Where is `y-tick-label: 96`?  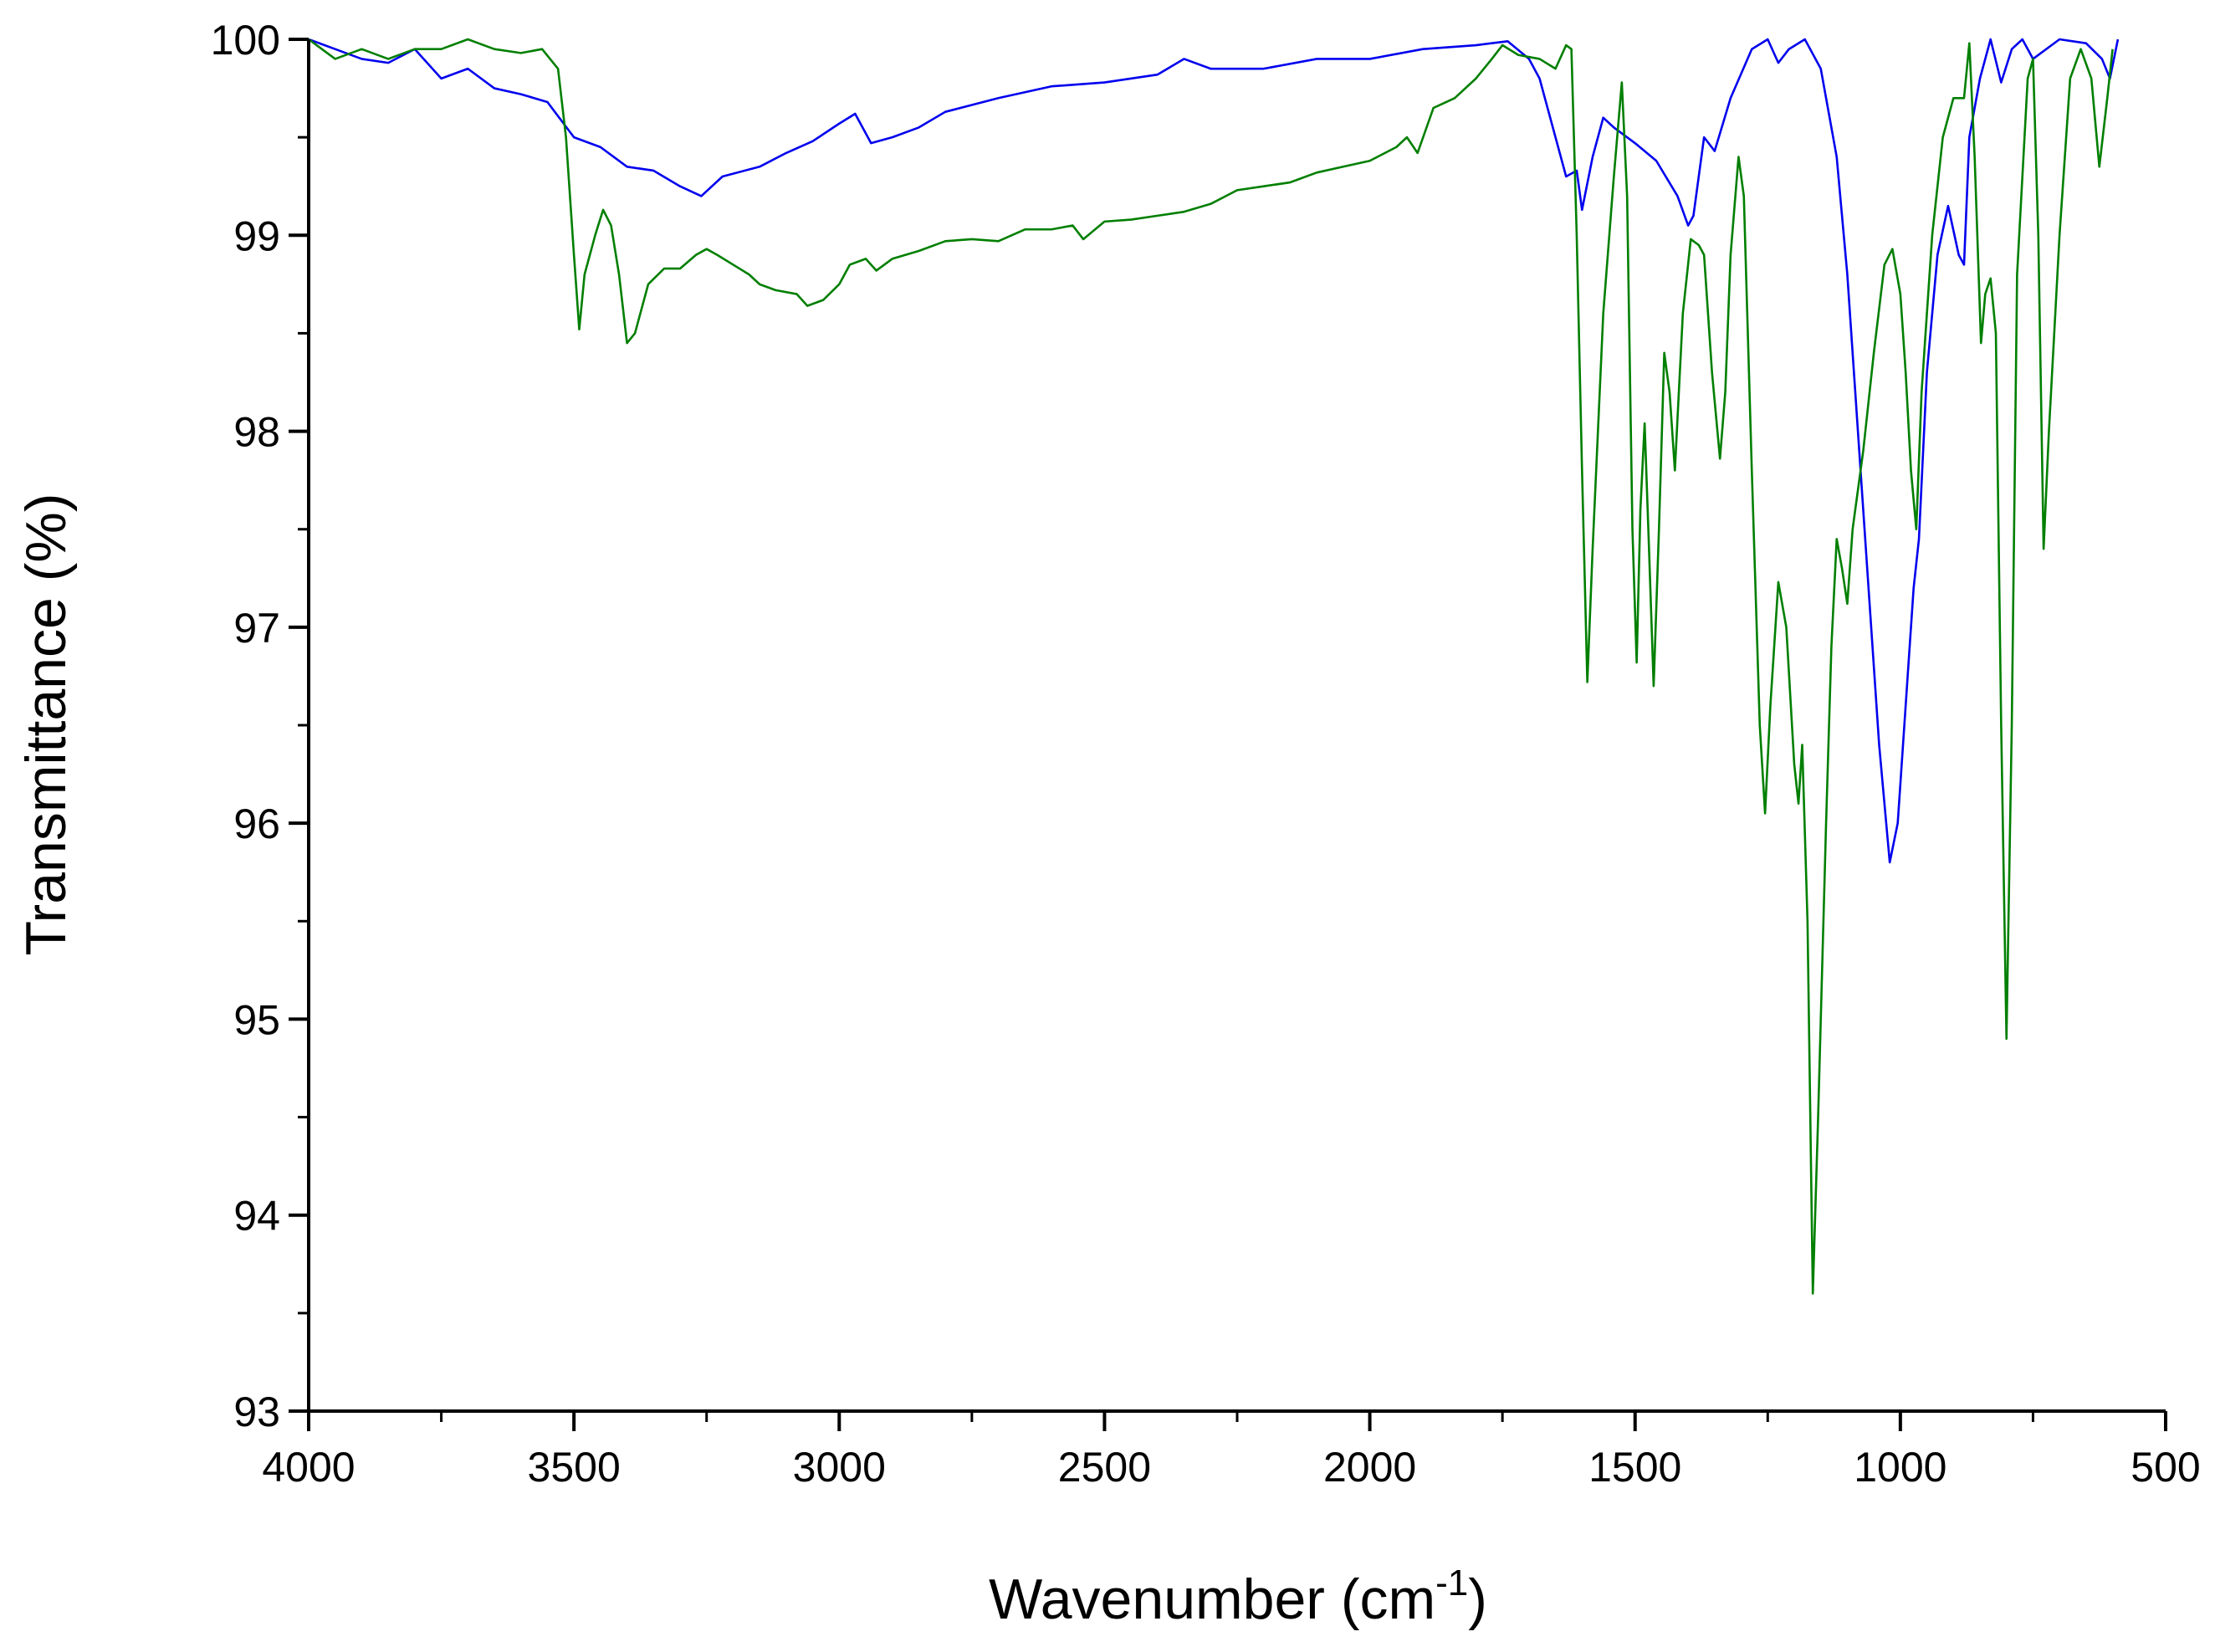
y-tick-label: 96 is located at coordinates (256, 823).